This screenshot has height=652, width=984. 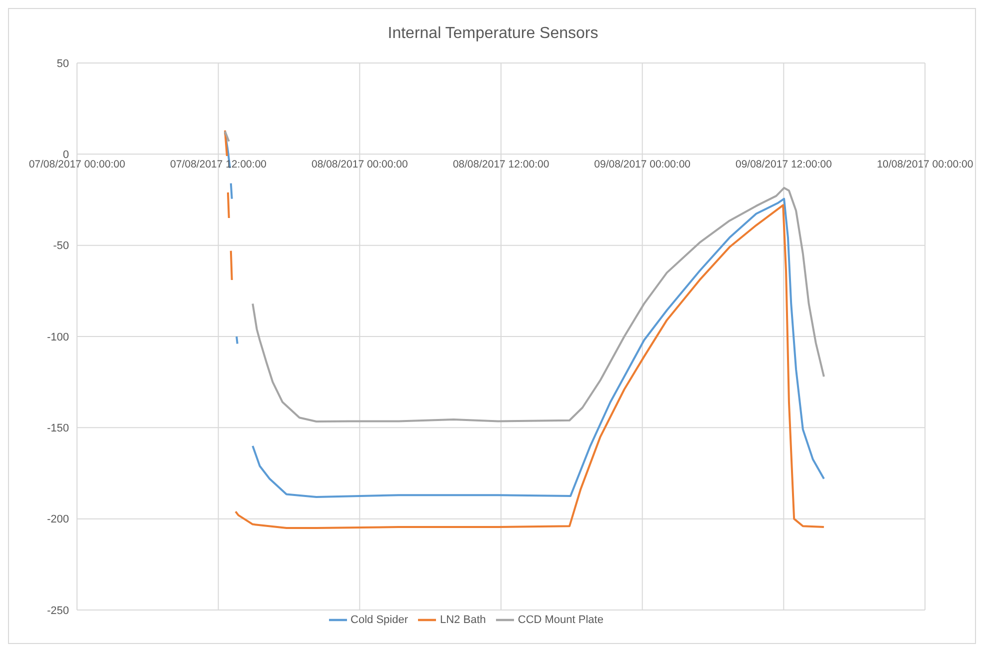 What do you see at coordinates (493, 34) in the screenshot?
I see `chart-title: Internal Temperature Sensors` at bounding box center [493, 34].